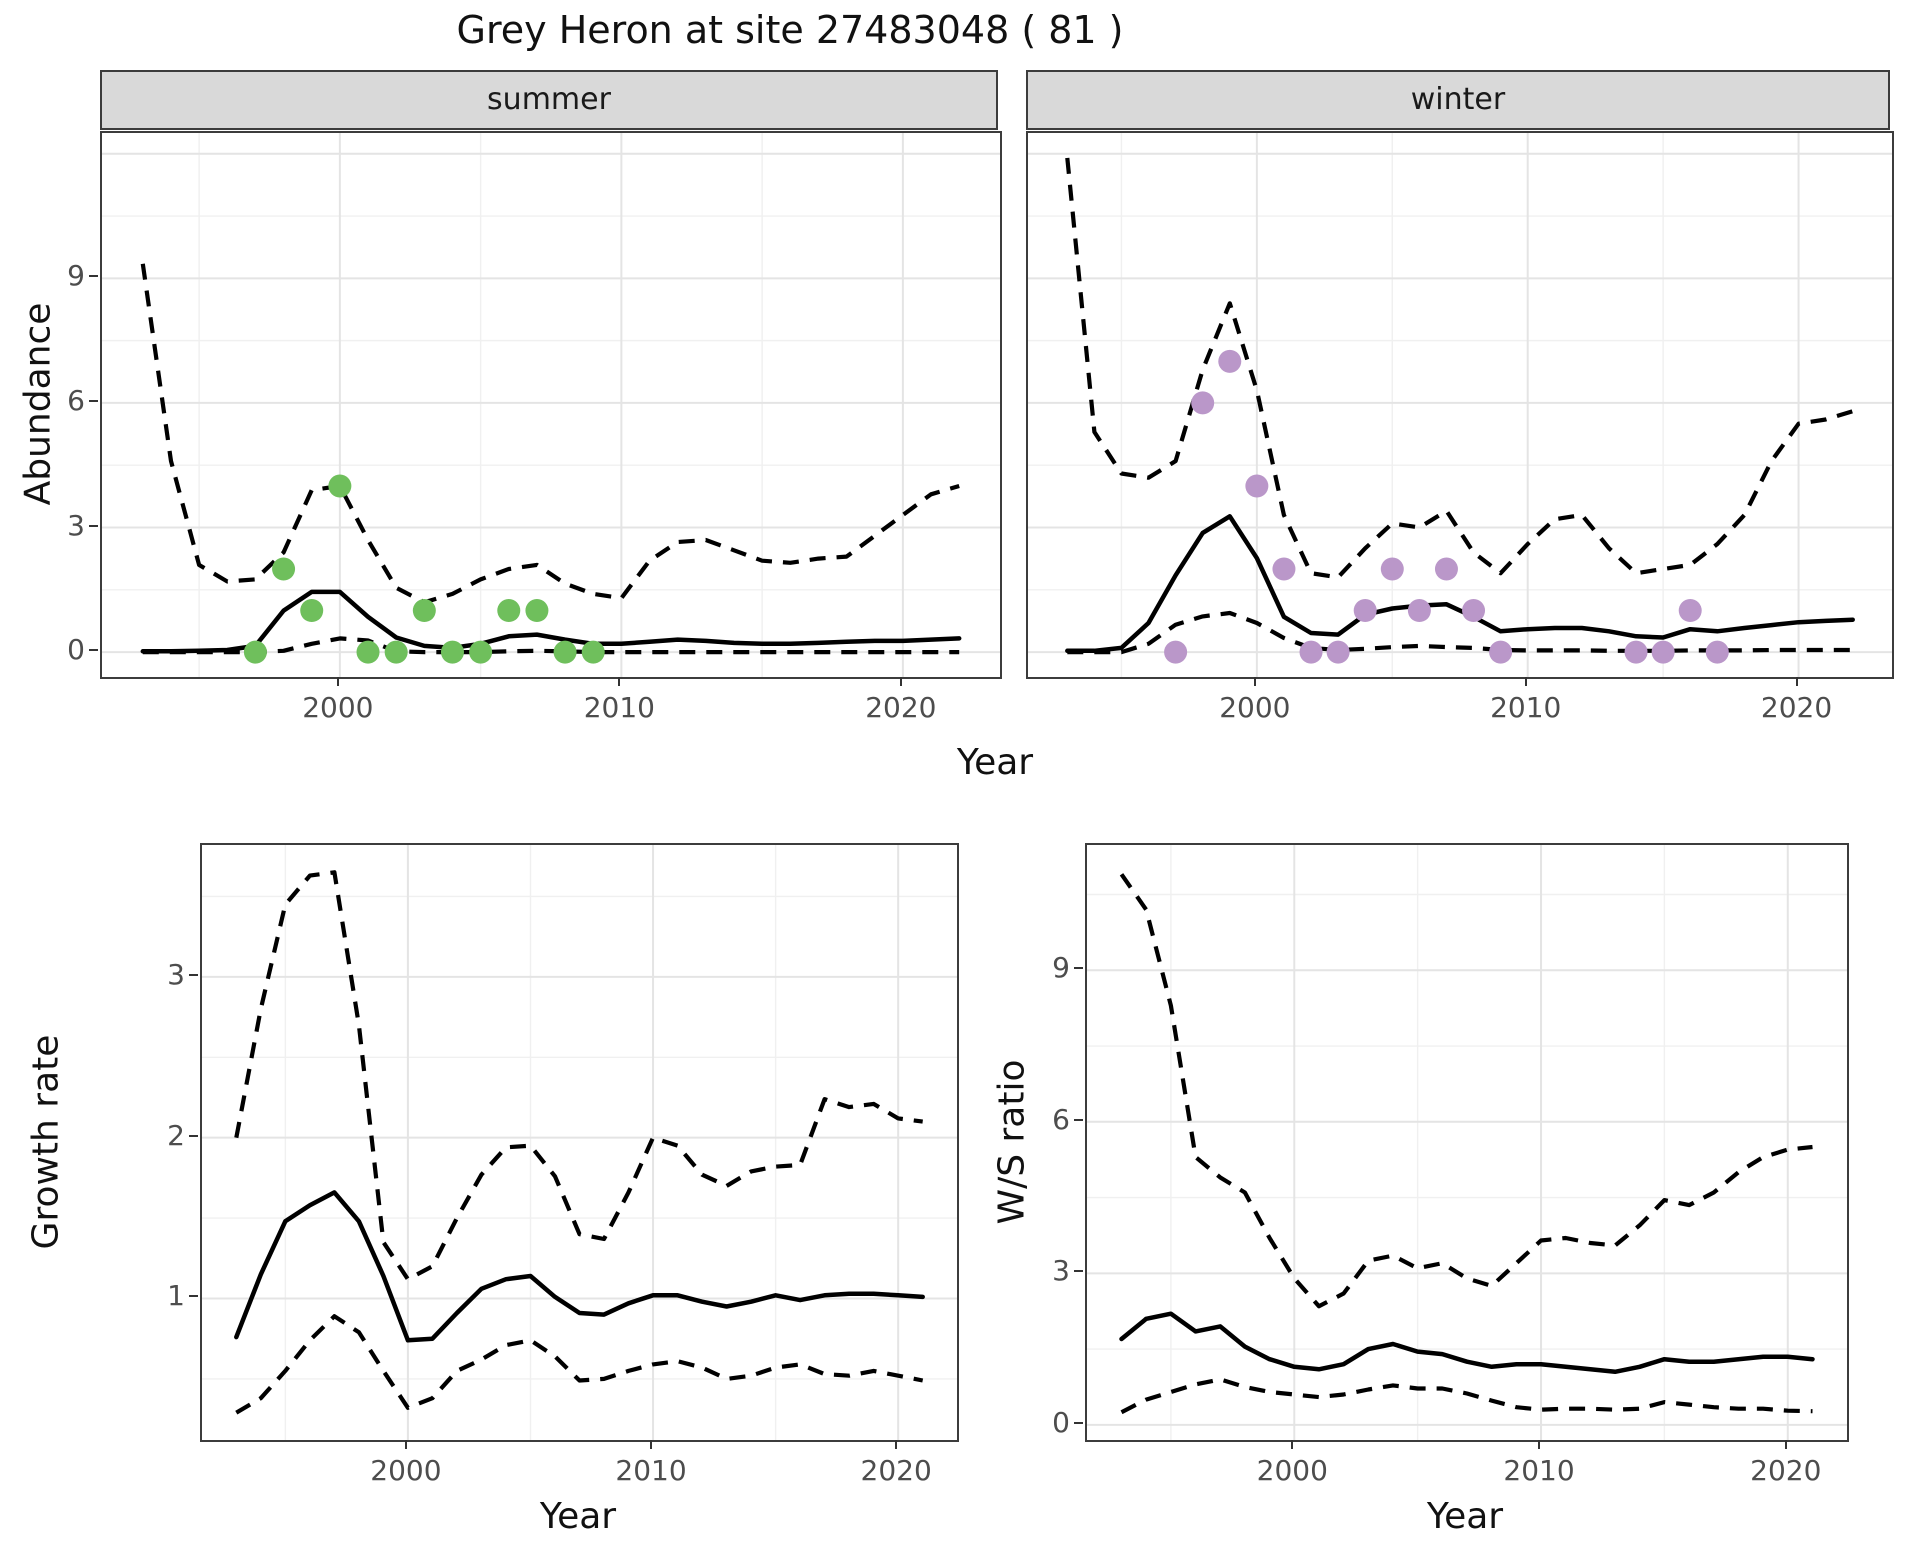 The image size is (1920, 1560). I want to click on axis-title-year-bottom-left: Year, so click(578, 1516).